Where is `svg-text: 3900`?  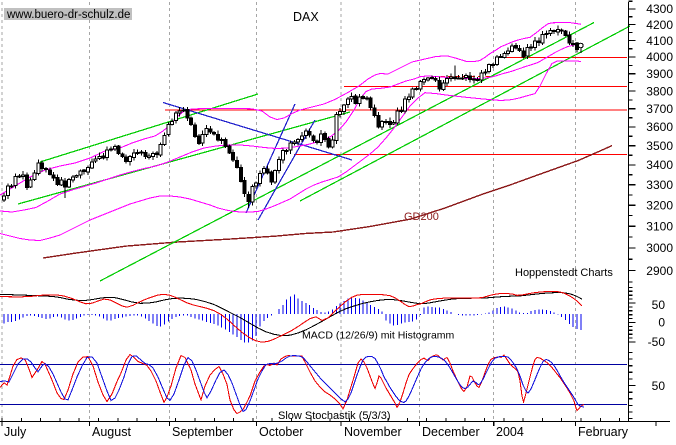
svg-text: 3900 is located at coordinates (659, 74).